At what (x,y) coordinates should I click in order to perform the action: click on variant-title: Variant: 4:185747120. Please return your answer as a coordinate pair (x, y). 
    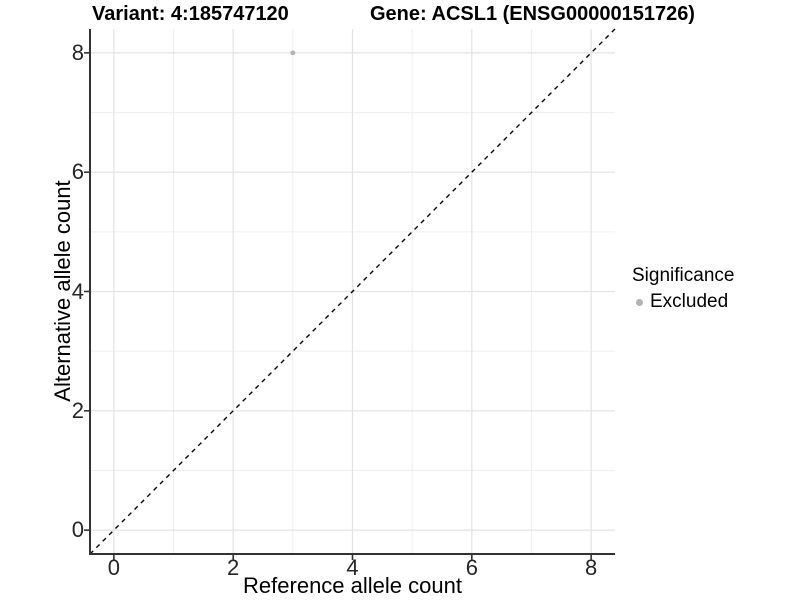
    Looking at the image, I should click on (190, 14).